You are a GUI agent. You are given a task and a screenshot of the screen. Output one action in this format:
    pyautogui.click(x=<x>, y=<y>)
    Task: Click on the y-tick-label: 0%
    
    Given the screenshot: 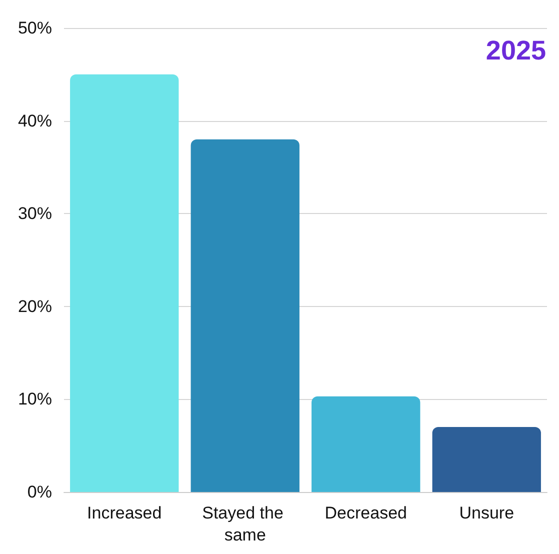 What is the action you would take?
    pyautogui.click(x=39, y=492)
    